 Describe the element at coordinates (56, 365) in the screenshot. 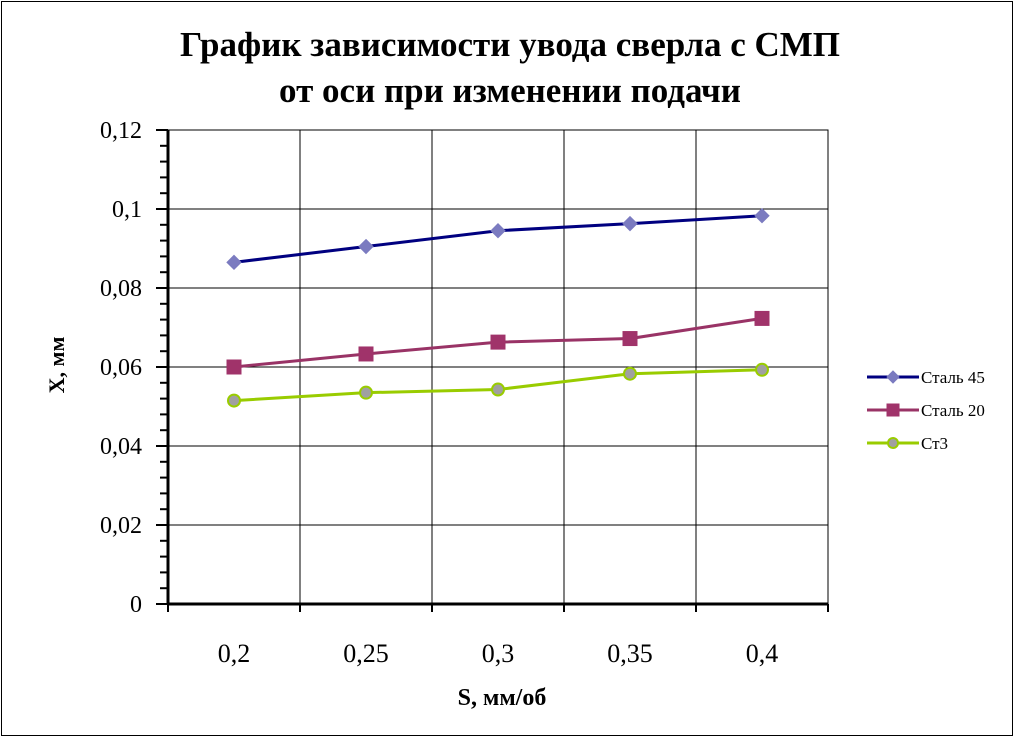

I see `y-axis-label: X, мм` at that location.